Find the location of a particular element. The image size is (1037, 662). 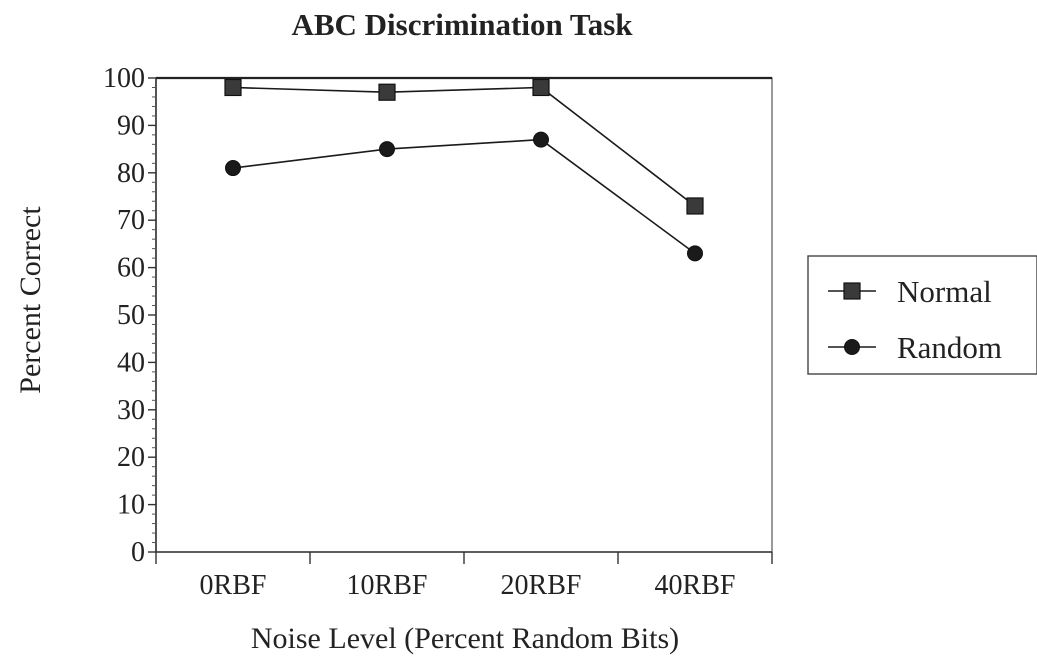

legend-marker-normal is located at coordinates (852, 291).